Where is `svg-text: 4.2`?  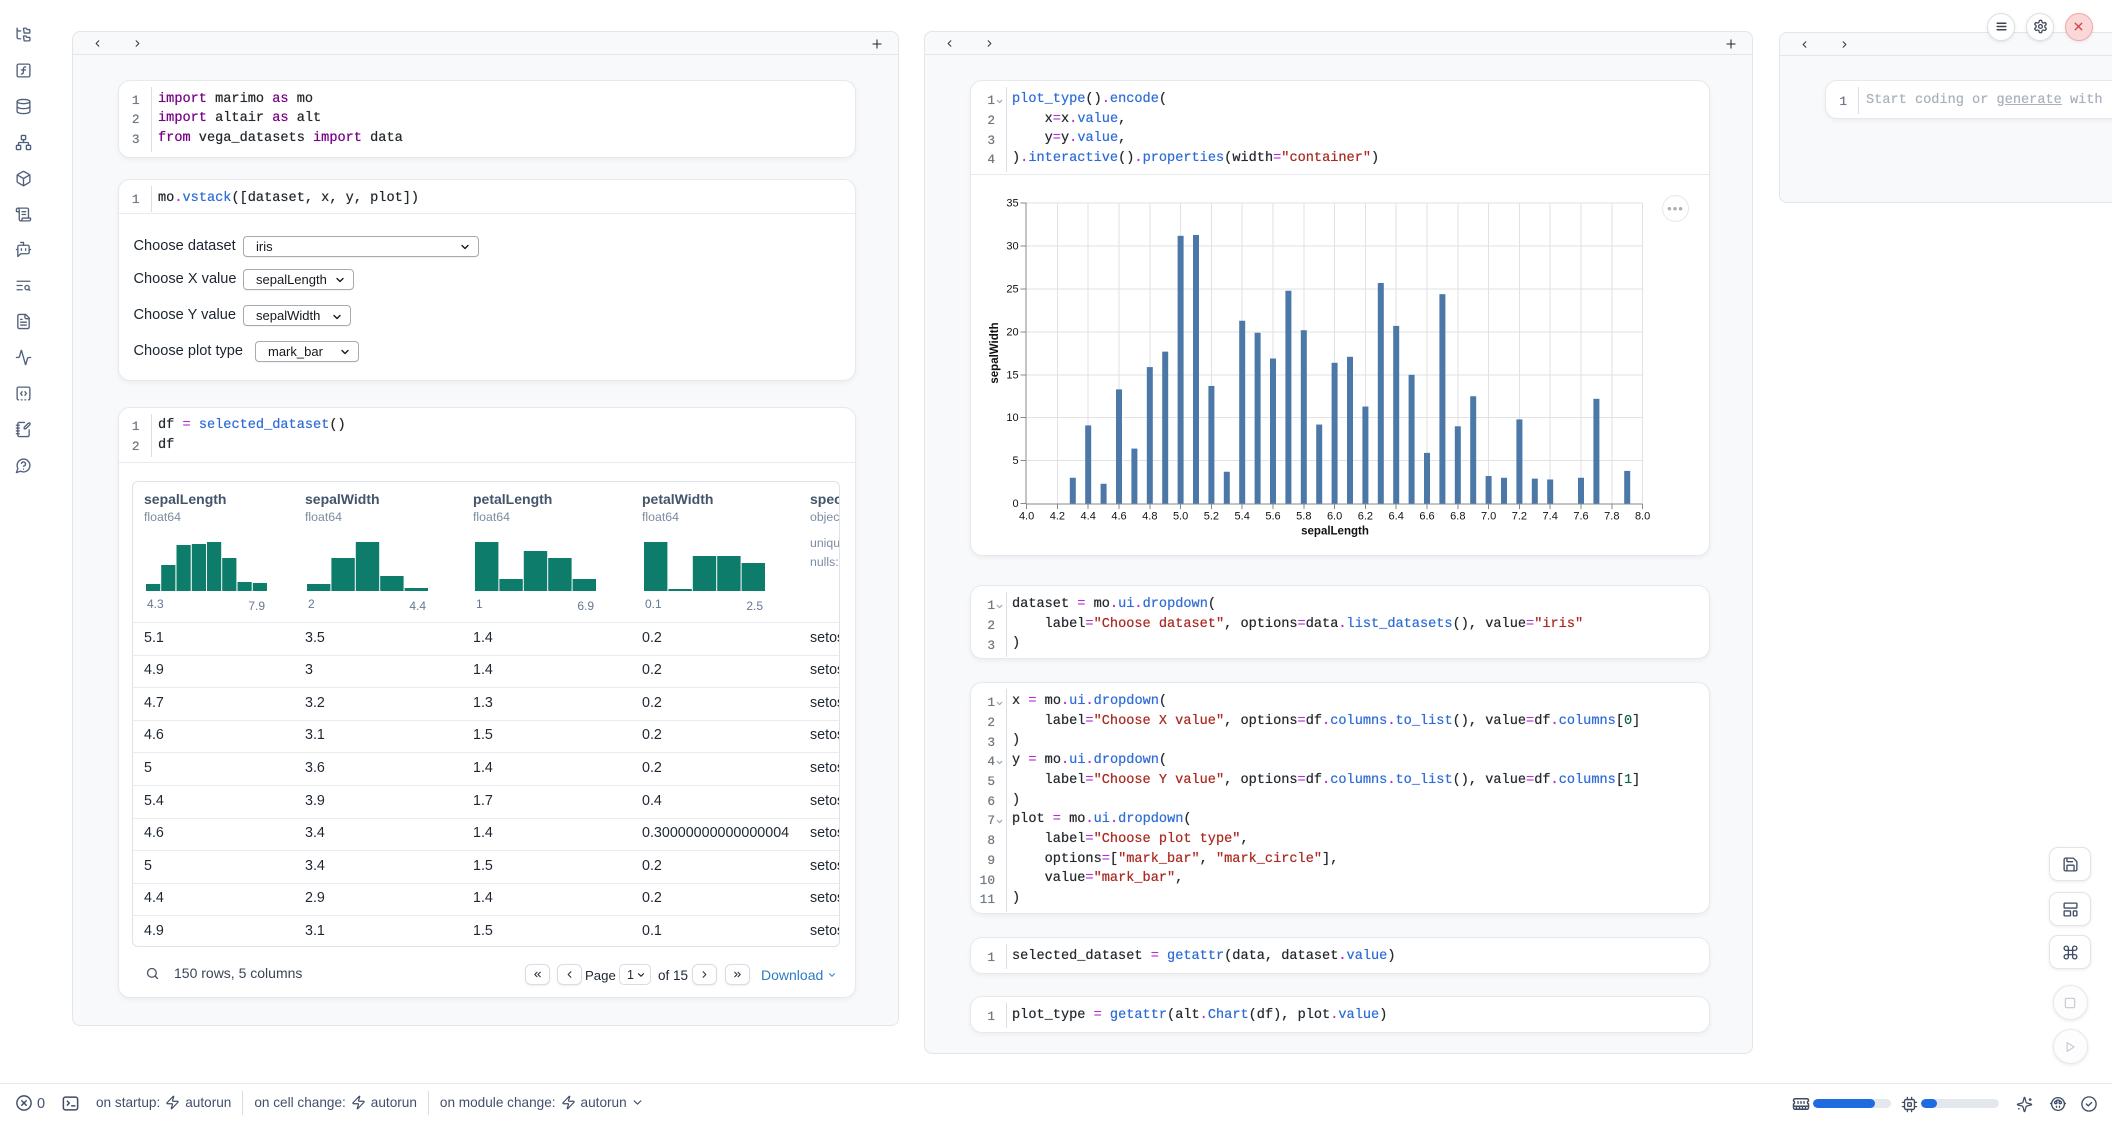
svg-text: 4.2 is located at coordinates (1057, 517).